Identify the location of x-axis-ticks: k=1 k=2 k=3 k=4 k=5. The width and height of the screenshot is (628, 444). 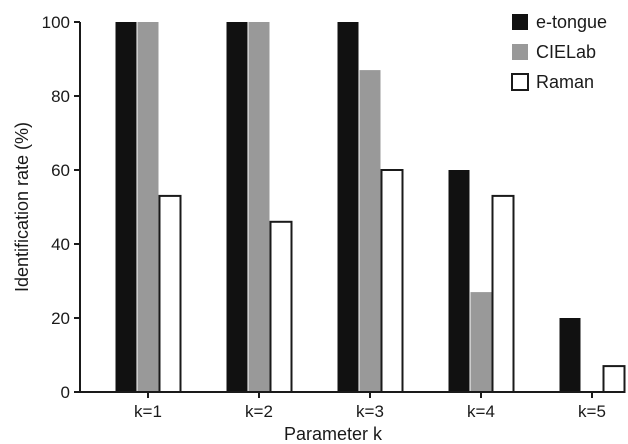
(370, 406).